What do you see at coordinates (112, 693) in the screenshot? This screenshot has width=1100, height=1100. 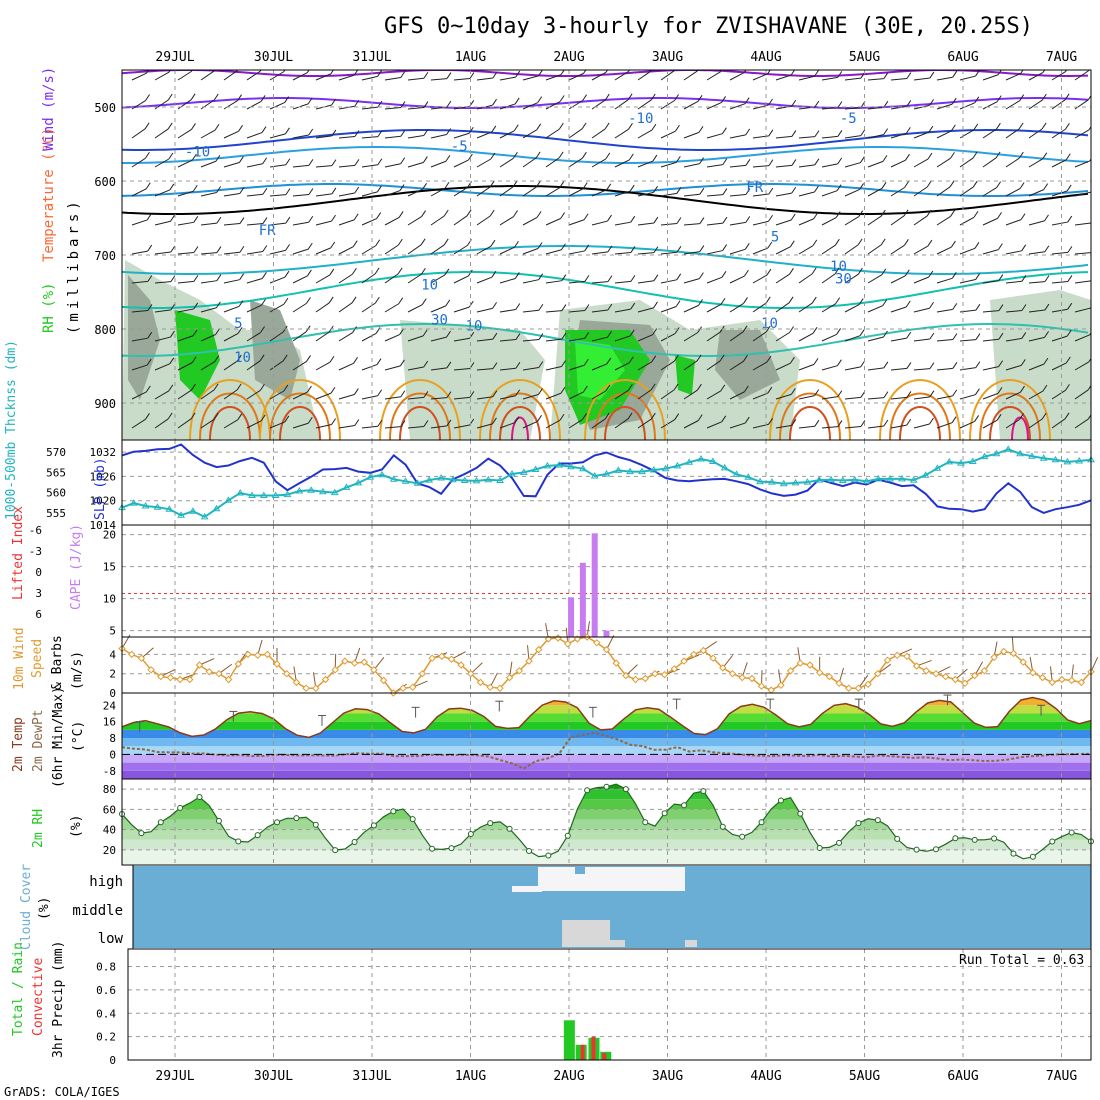 I see `wind10m-tick-label: 0` at bounding box center [112, 693].